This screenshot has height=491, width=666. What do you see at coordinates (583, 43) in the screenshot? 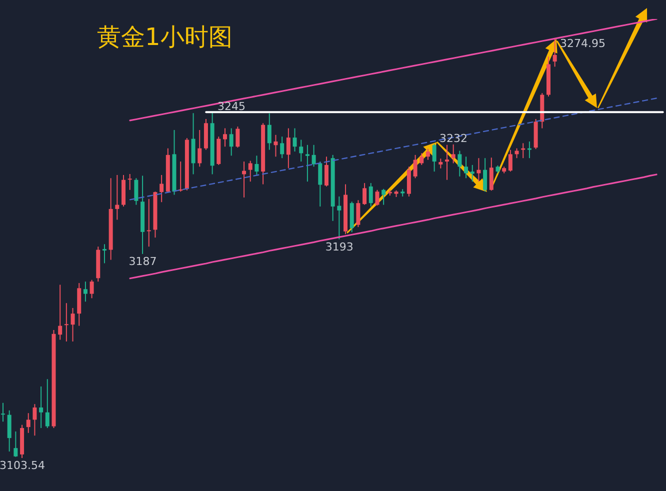
I see `annotation: 3274.95` at bounding box center [583, 43].